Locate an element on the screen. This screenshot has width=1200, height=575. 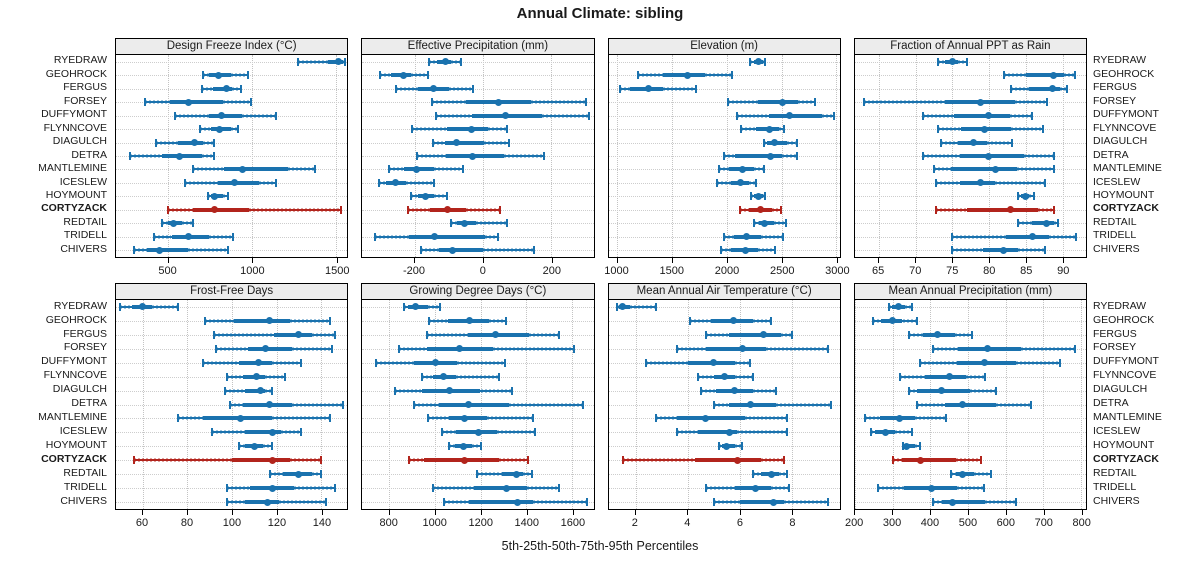
panel-plot-elevation-m is located at coordinates (724, 156).